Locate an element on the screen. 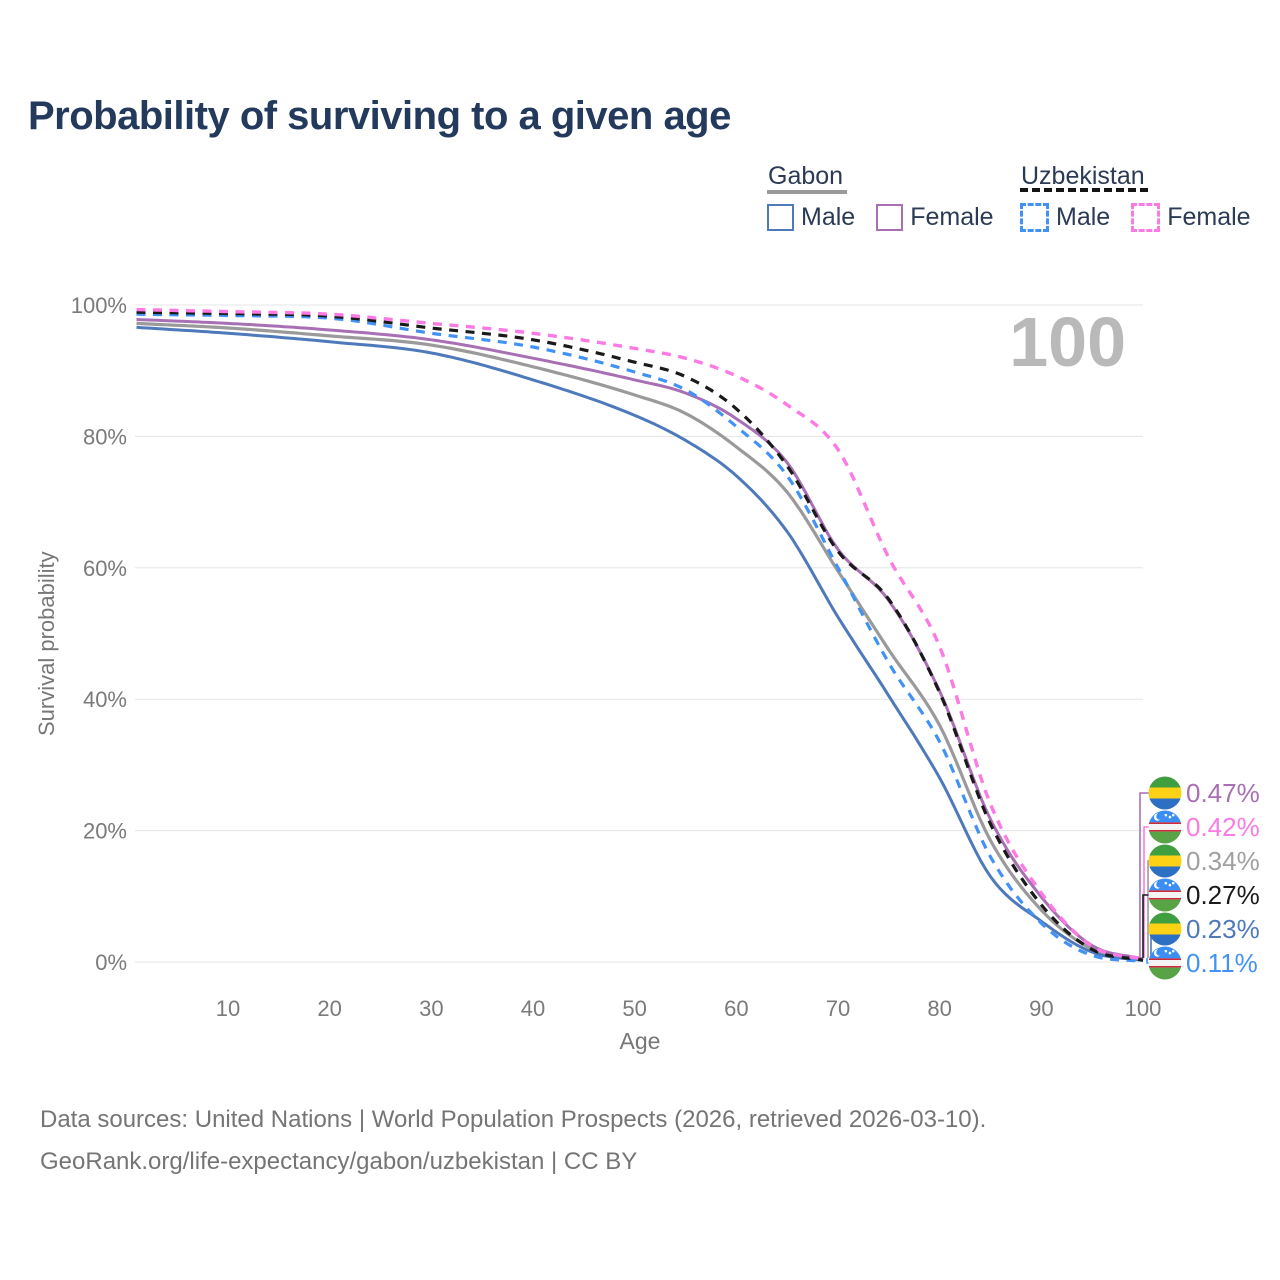 The image size is (1280, 1280). legend-uzbekistan-male-label: Male is located at coordinates (1083, 217).